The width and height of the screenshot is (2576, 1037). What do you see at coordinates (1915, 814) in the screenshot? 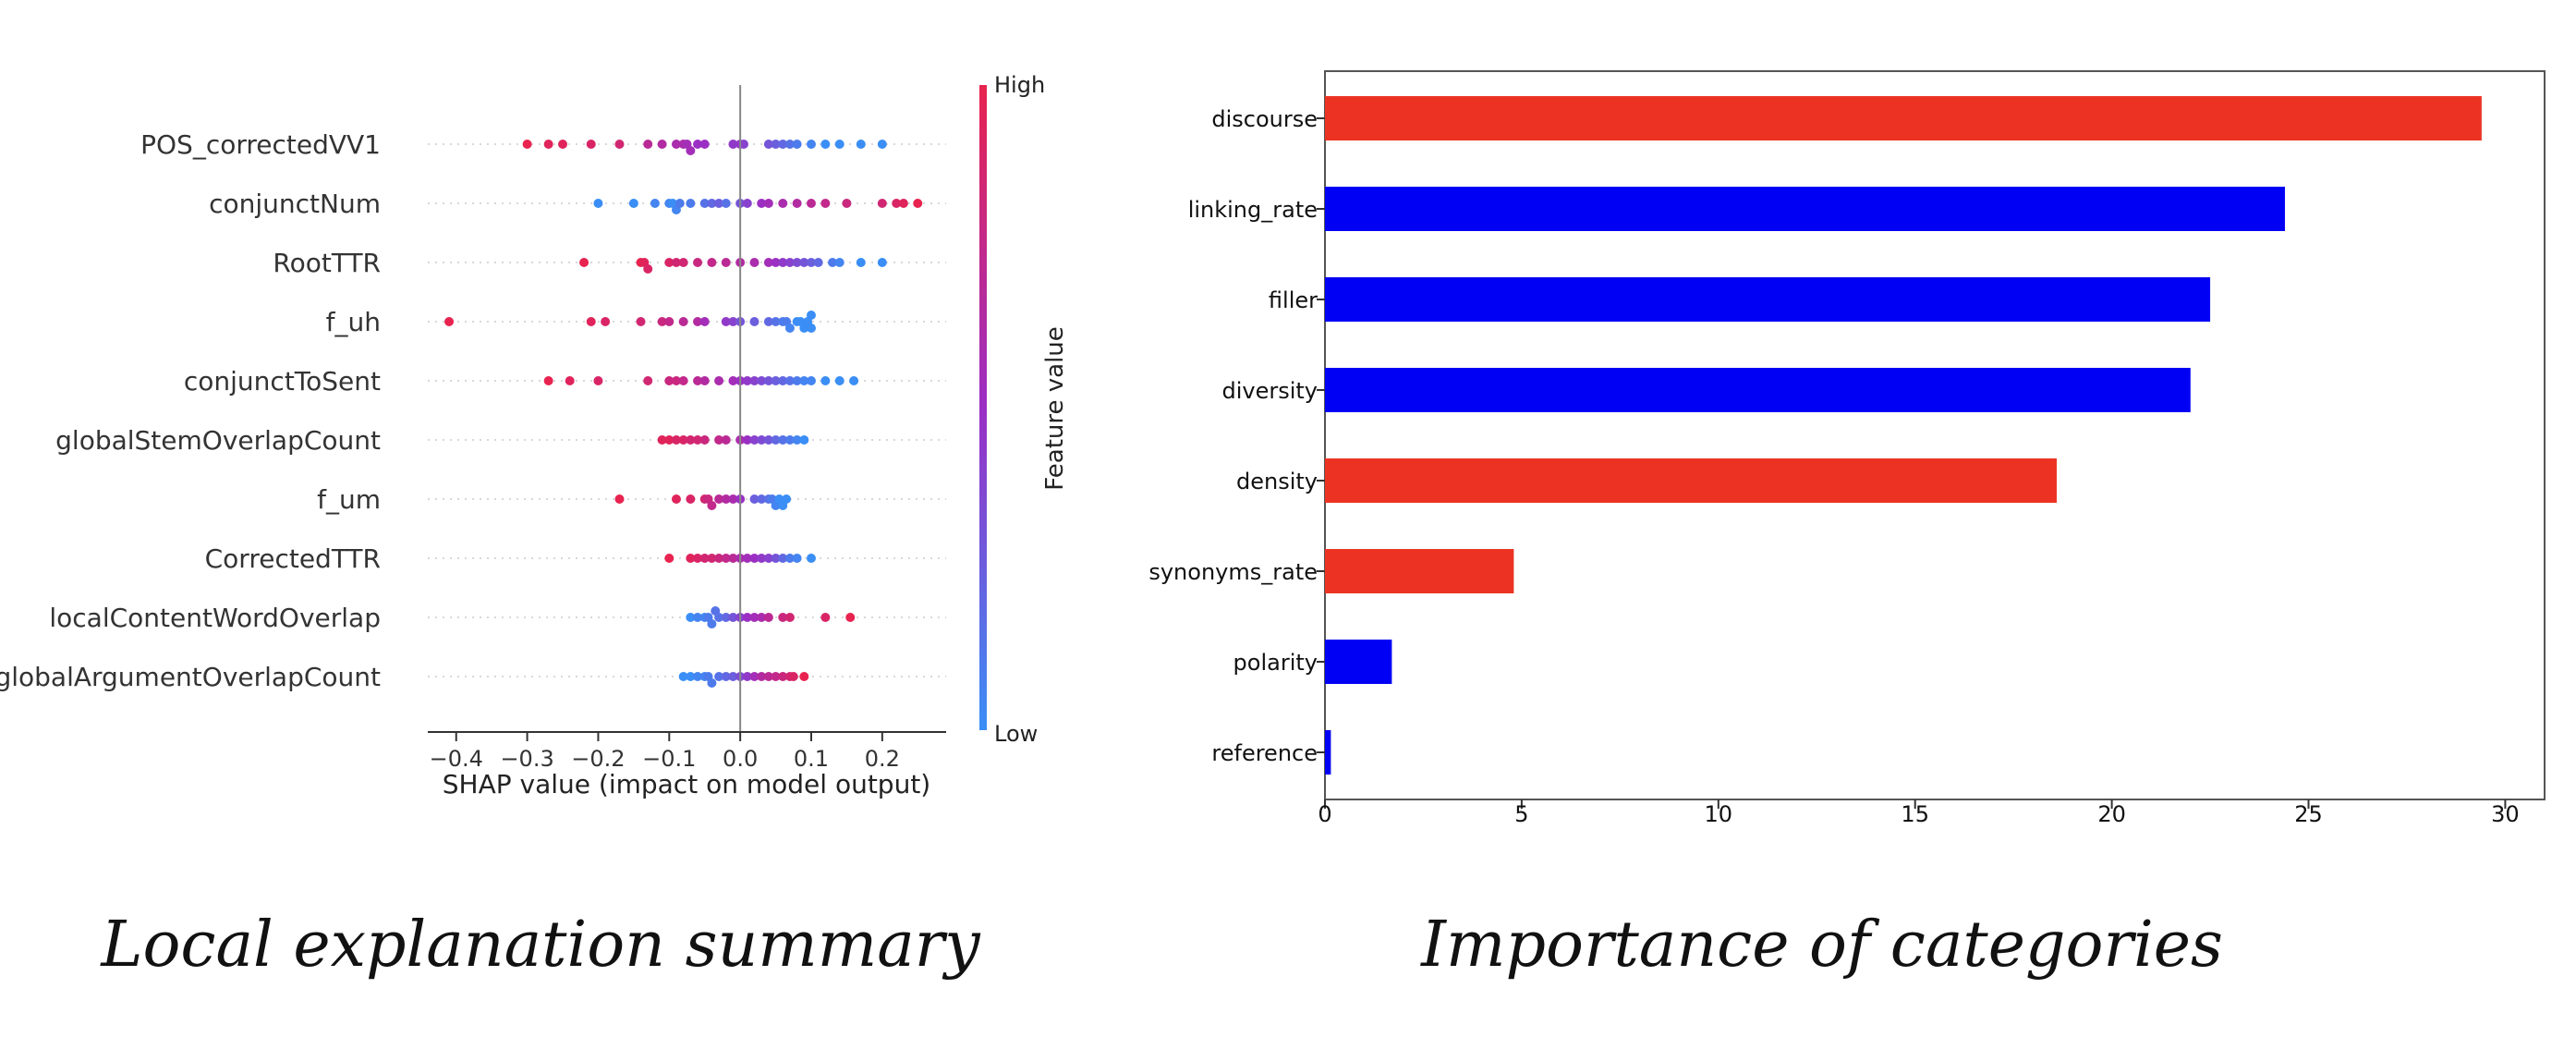
I see `category-x-tick-label: 15` at bounding box center [1915, 814].